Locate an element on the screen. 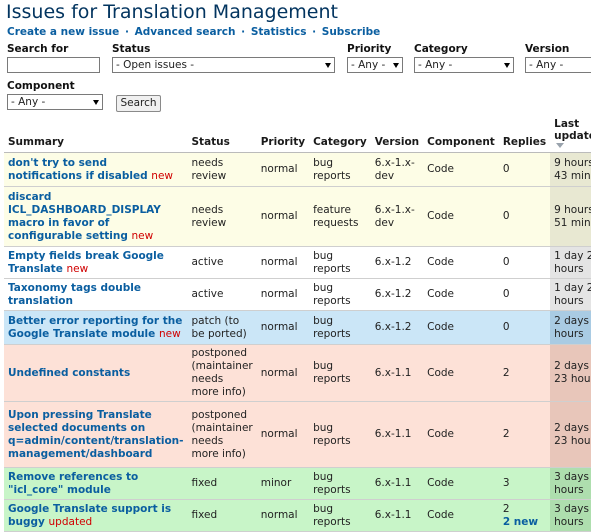 This screenshot has height=532, width=591. issue-summary: Undefined constants is located at coordinates (96, 373).